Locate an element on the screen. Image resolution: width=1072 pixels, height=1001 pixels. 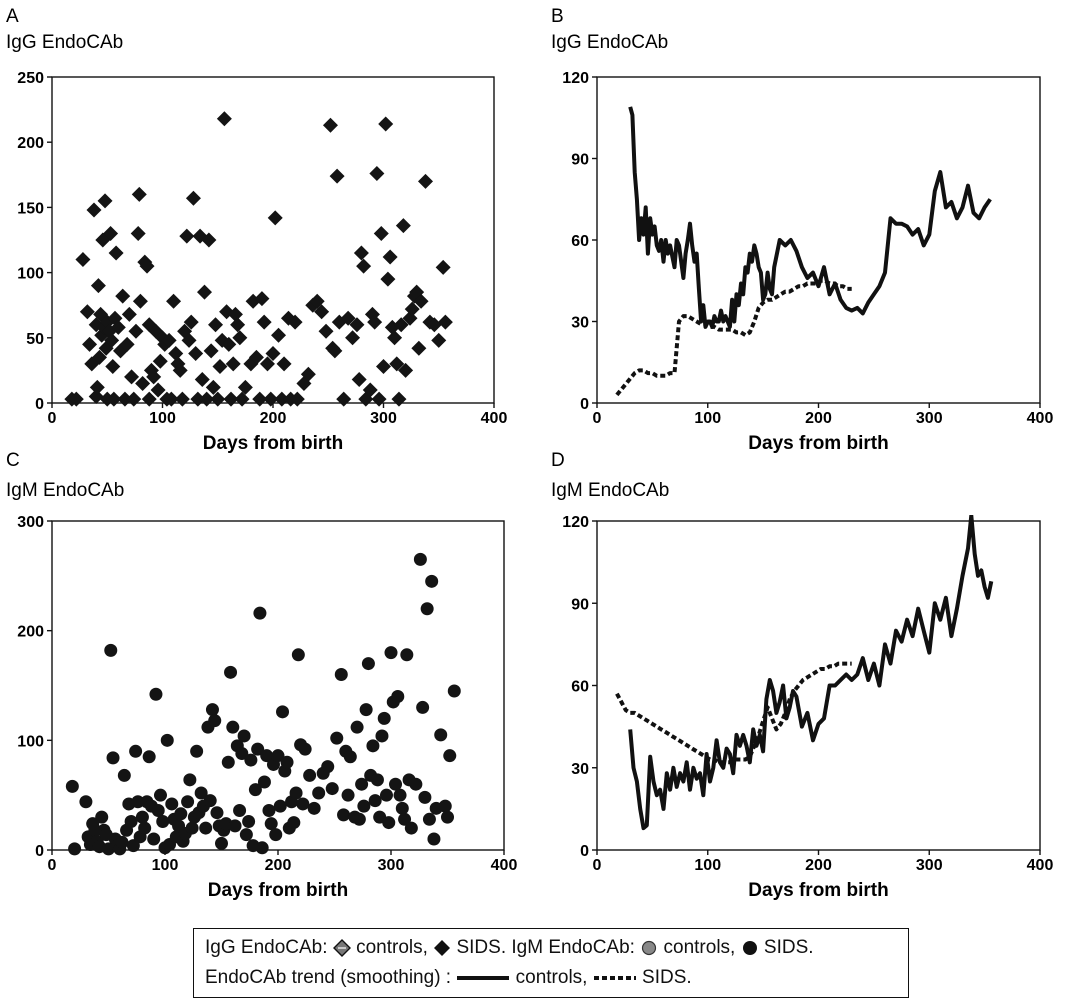
panel-a-ytick-label: 100 is located at coordinates (30, 274).